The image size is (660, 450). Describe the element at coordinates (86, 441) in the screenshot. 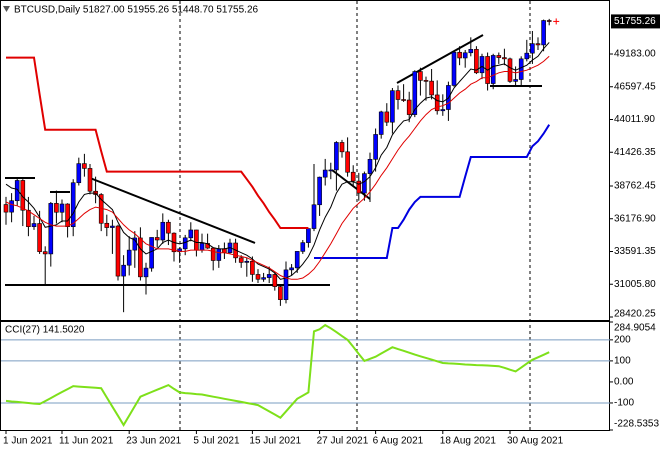

I see `x-tick-label: 11 Jun 2021` at that location.